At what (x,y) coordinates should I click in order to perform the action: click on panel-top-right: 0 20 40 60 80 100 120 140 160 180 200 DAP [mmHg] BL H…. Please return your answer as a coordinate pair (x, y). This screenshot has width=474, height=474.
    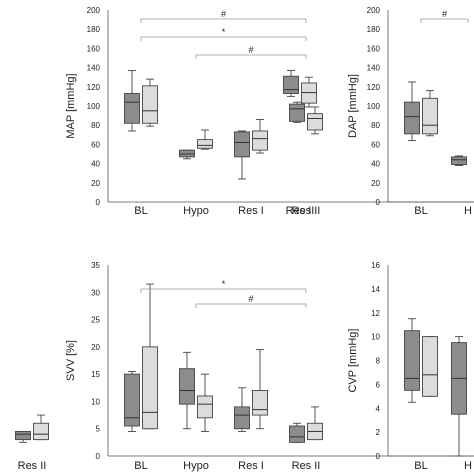
    Looking at the image, I should click on (410, 111).